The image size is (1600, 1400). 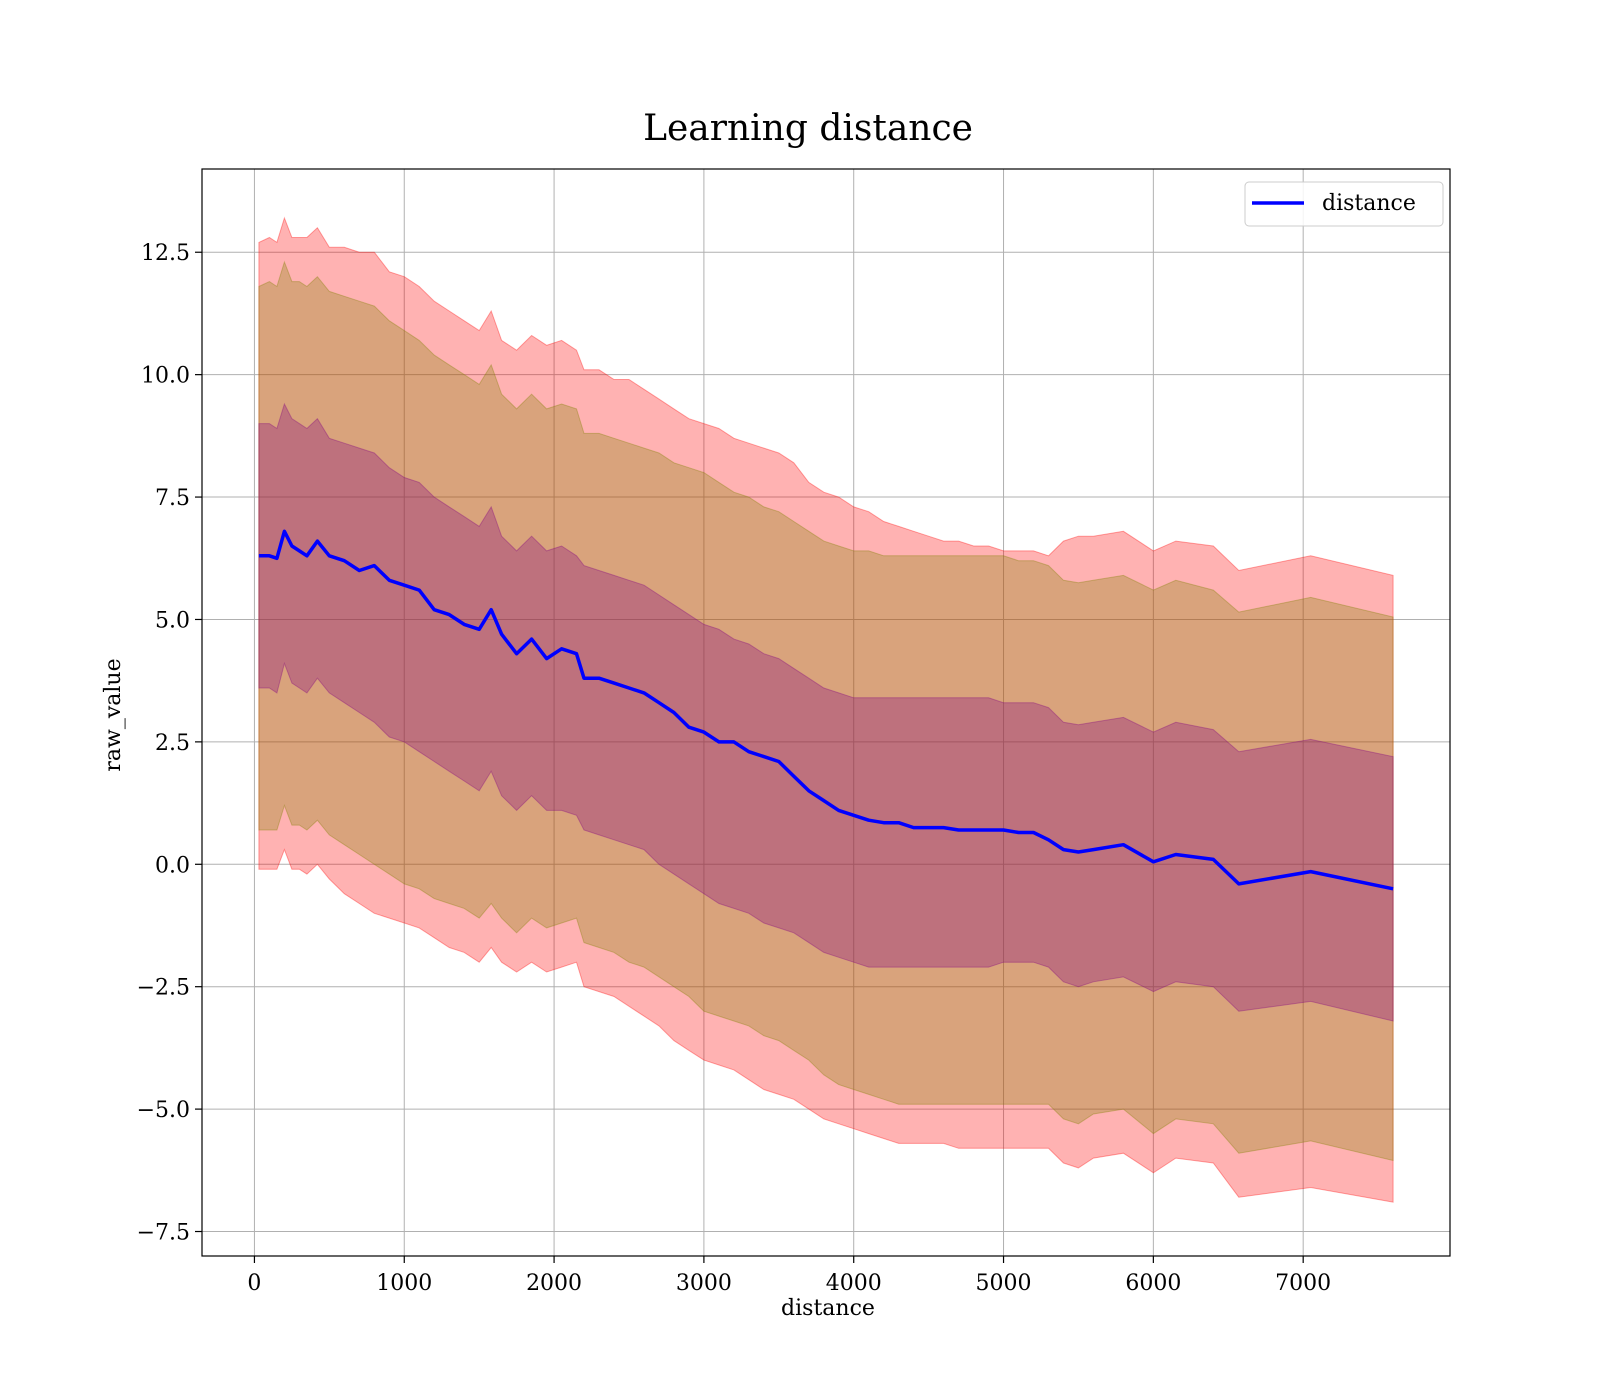 I want to click on x-tick-label: 3000, so click(x=704, y=1283).